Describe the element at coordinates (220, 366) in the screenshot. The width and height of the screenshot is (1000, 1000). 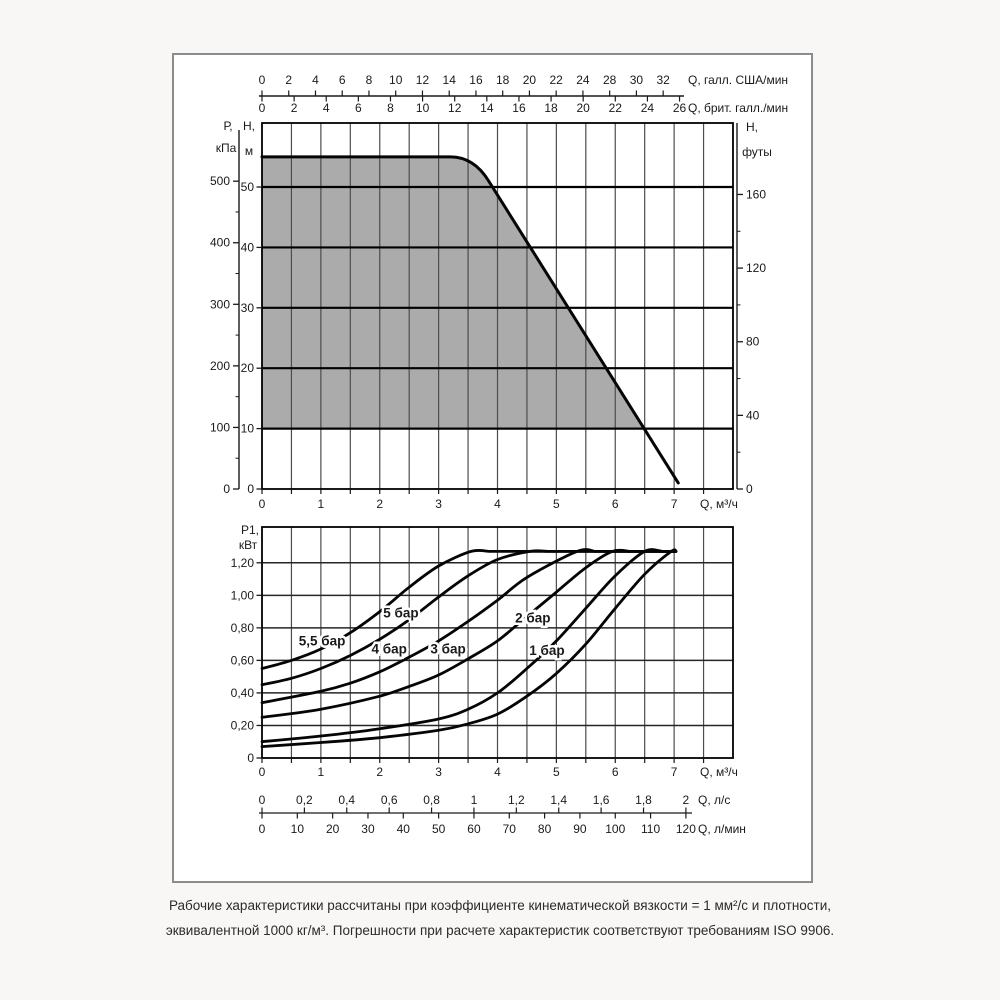
I see `pressure-axis-tick-label: 200` at that location.